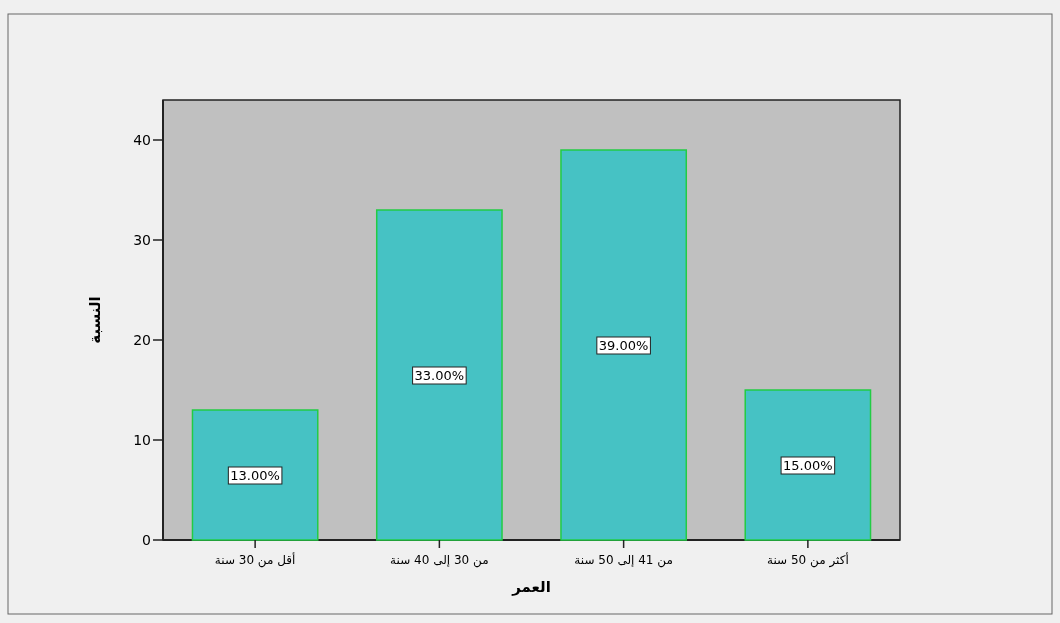 The image size is (1060, 623). I want to click on y-tick-label: 0, so click(146, 540).